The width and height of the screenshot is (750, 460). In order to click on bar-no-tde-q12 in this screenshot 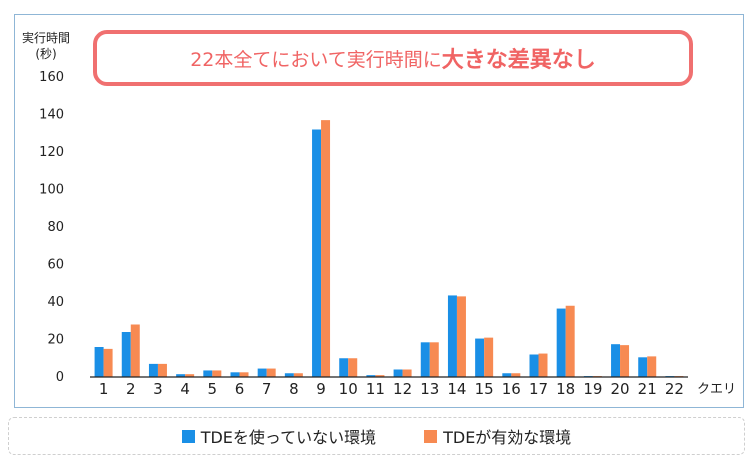, I will do `click(398, 373)`.